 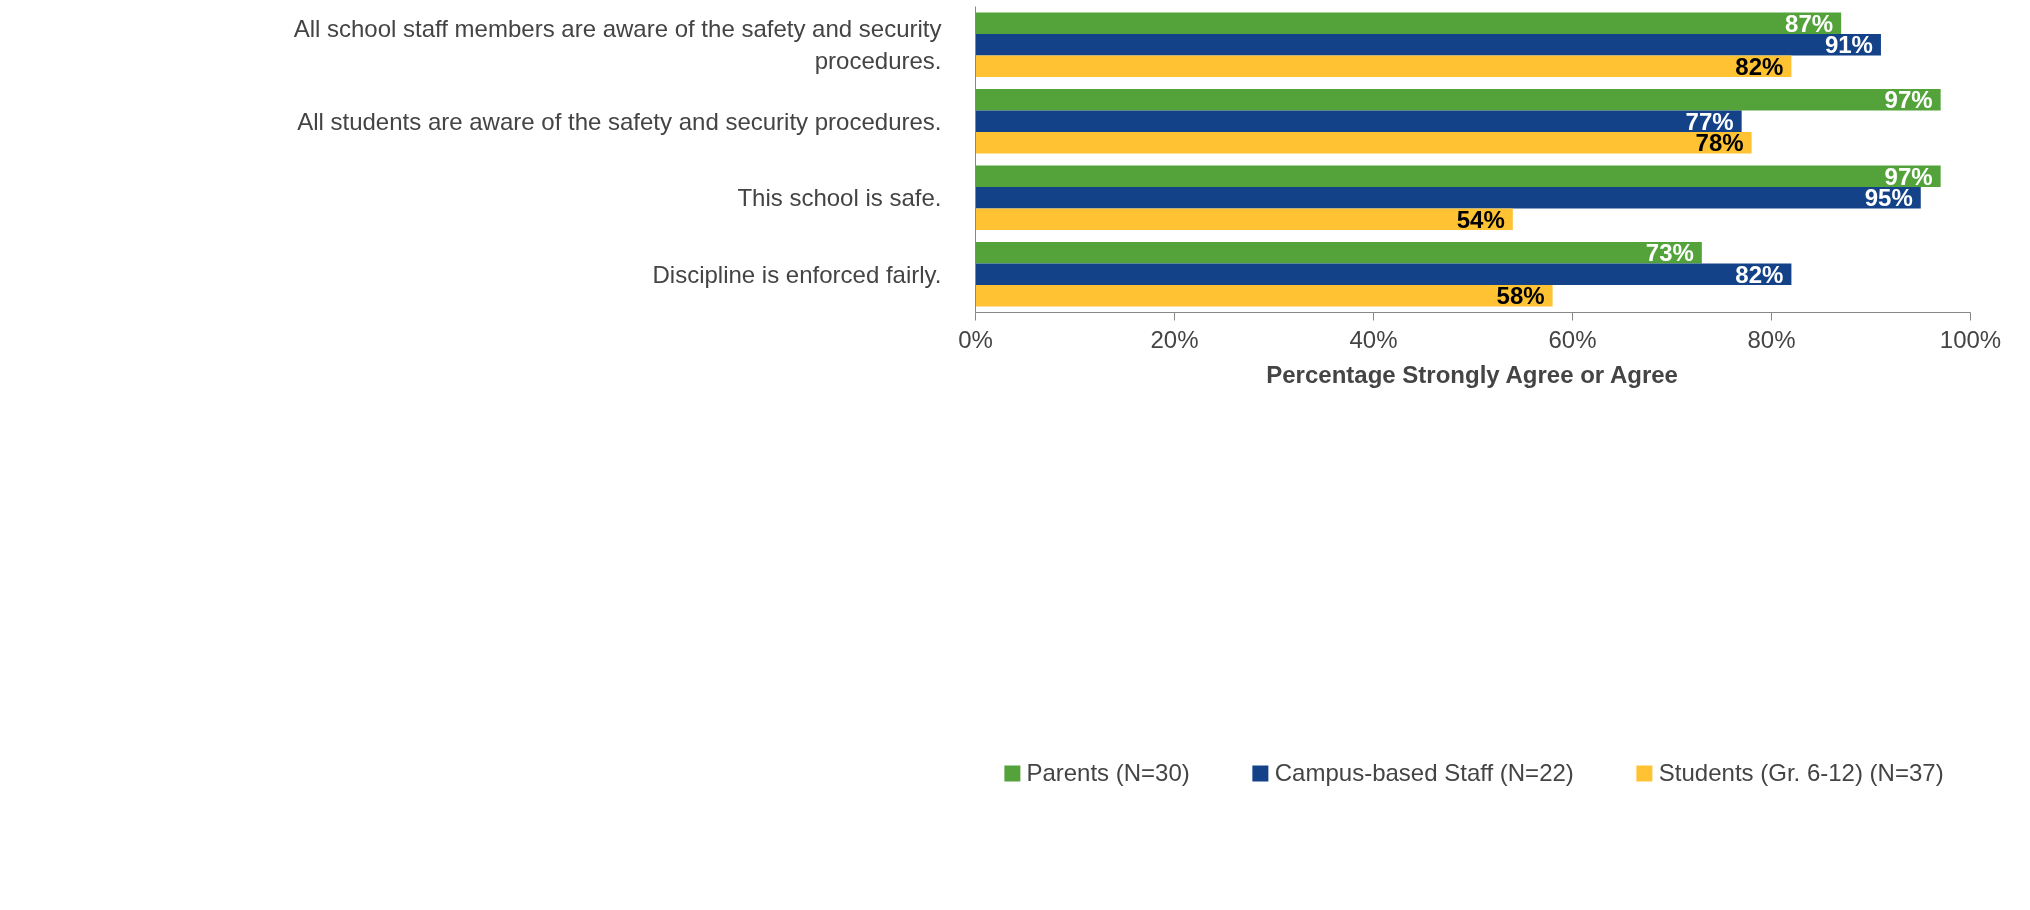 I want to click on x-axis-title: Percentage Strongly Agree or Agree, so click(x=1472, y=374).